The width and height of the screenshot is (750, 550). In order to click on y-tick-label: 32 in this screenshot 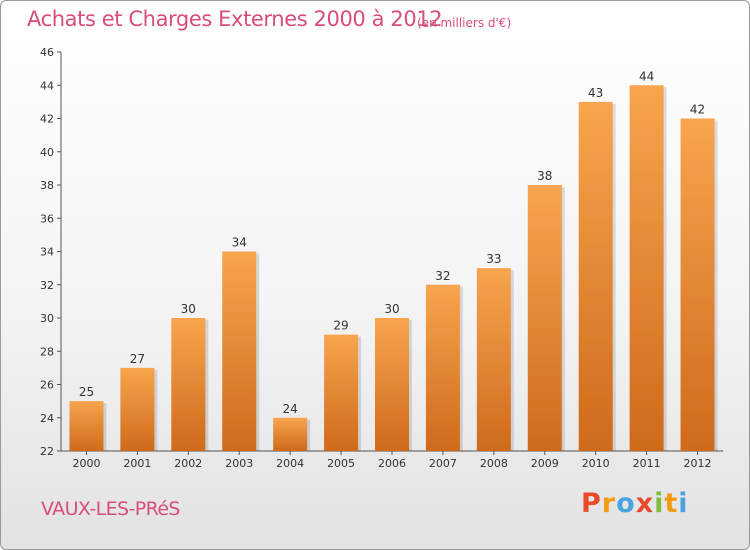, I will do `click(47, 285)`.